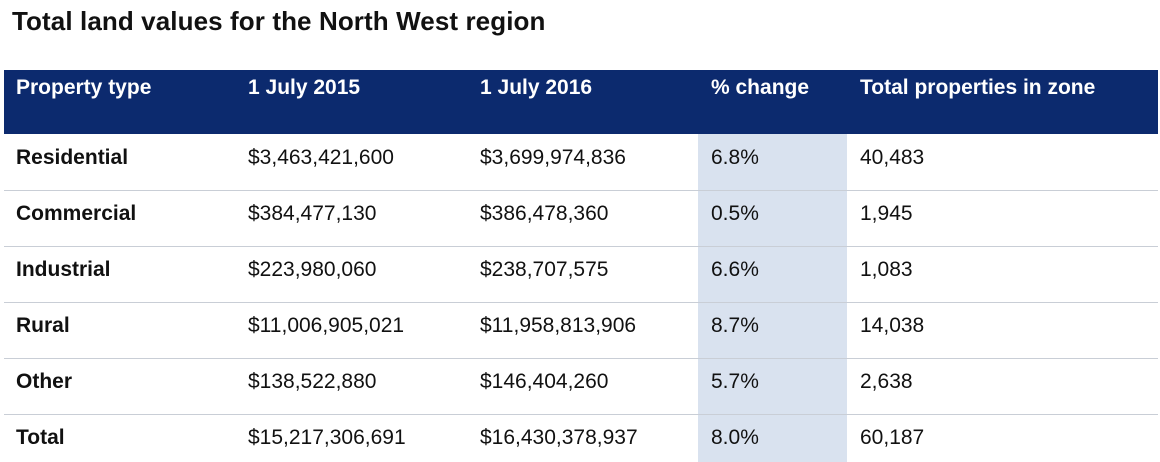  What do you see at coordinates (44, 381) in the screenshot?
I see `cell-property-type: Other` at bounding box center [44, 381].